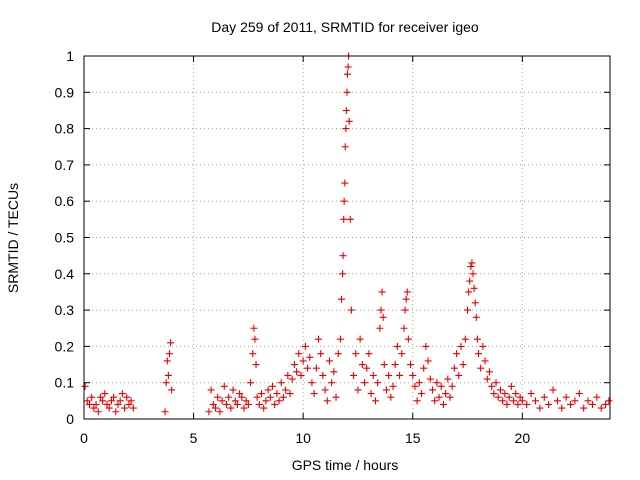 The width and height of the screenshot is (640, 480). I want to click on y-tick-label: 1, so click(70, 56).